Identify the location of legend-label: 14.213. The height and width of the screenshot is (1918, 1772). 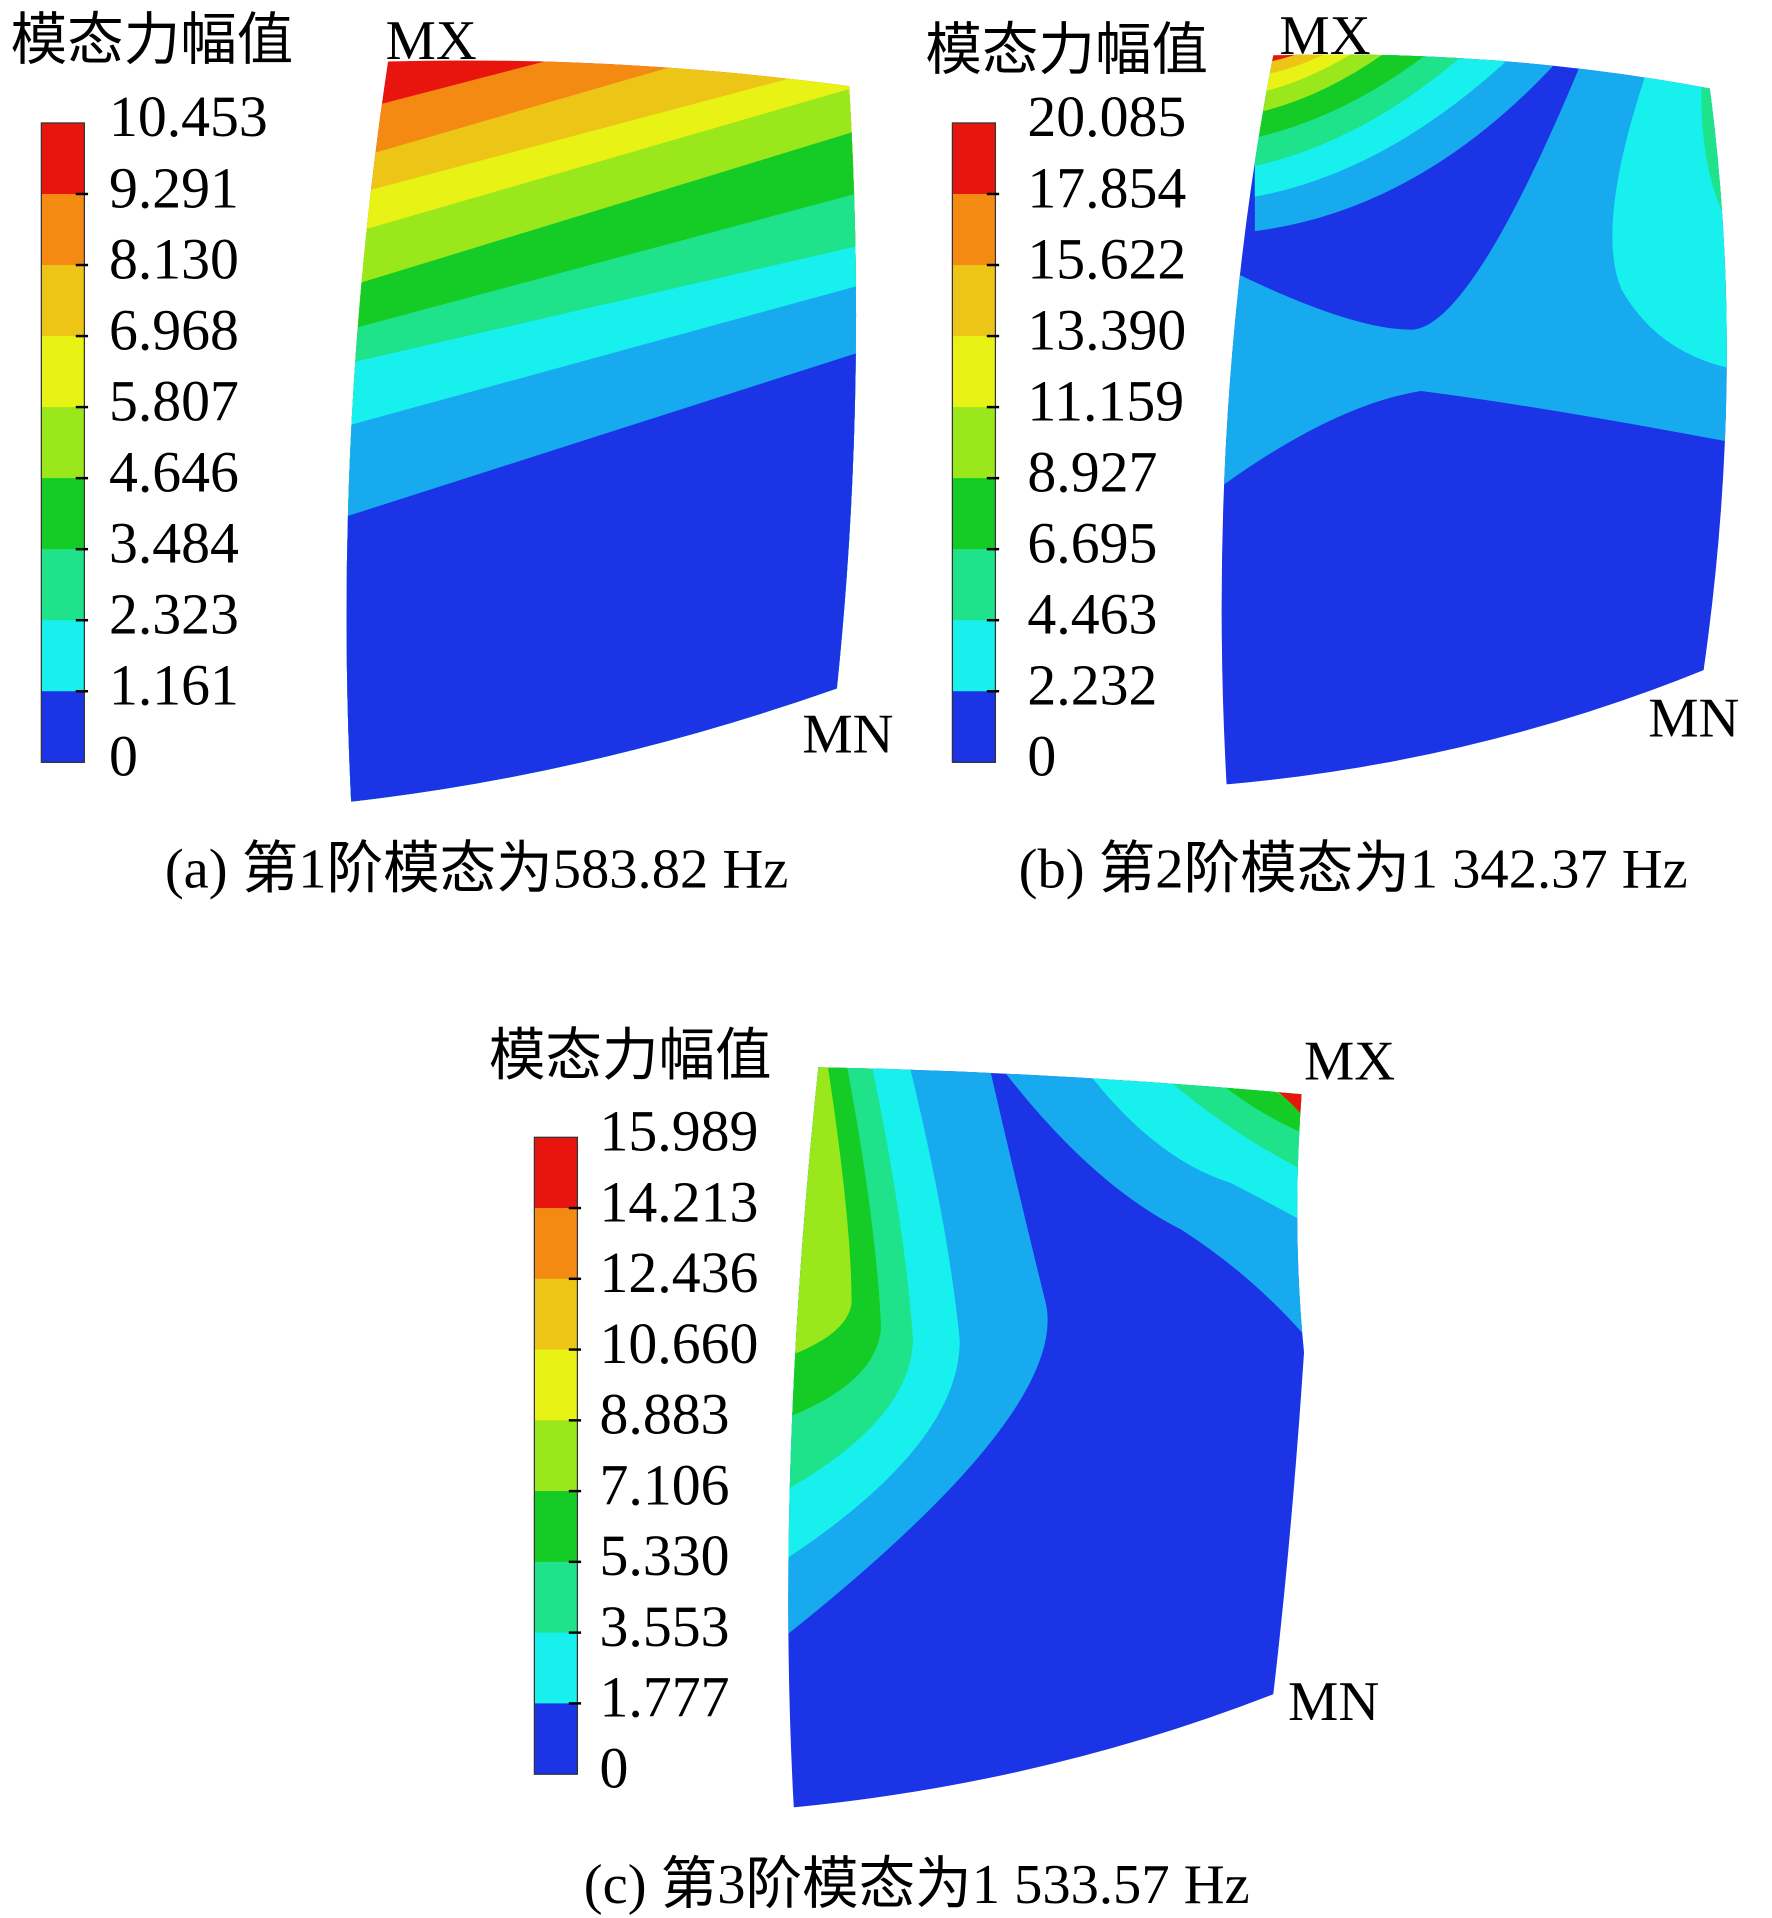
(679, 1202).